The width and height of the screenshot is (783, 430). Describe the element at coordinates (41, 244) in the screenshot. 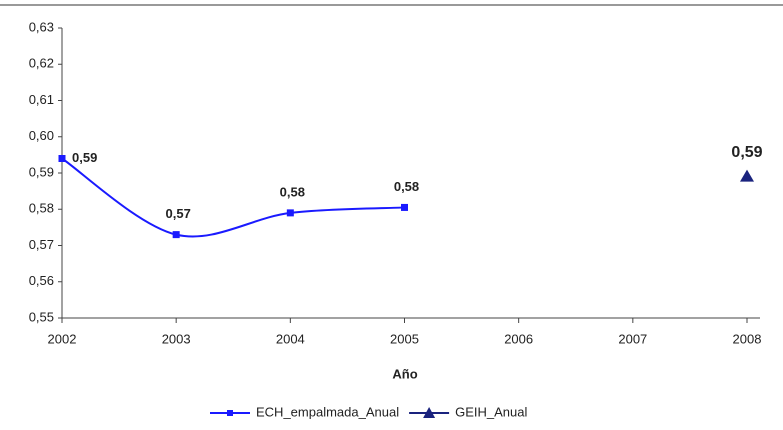

I see `y-tick-label: 0,57` at that location.